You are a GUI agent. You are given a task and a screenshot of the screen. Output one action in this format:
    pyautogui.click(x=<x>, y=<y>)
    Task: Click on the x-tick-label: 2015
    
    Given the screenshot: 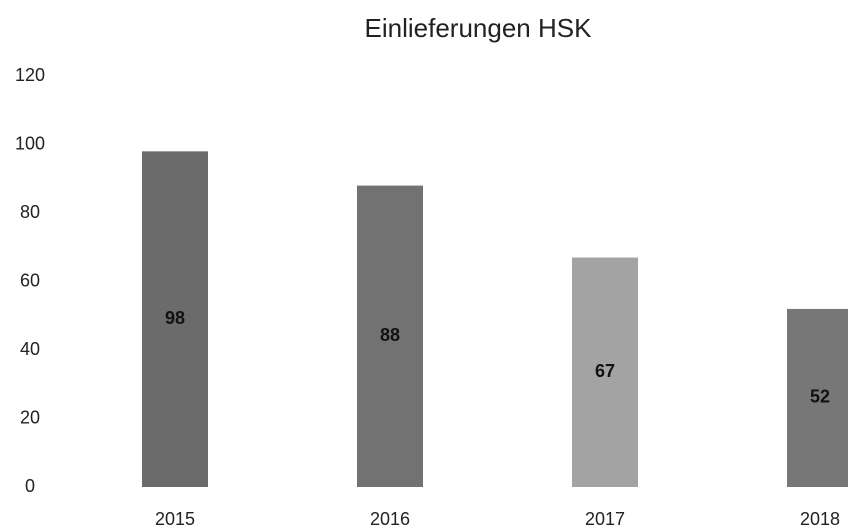 What is the action you would take?
    pyautogui.click(x=175, y=519)
    